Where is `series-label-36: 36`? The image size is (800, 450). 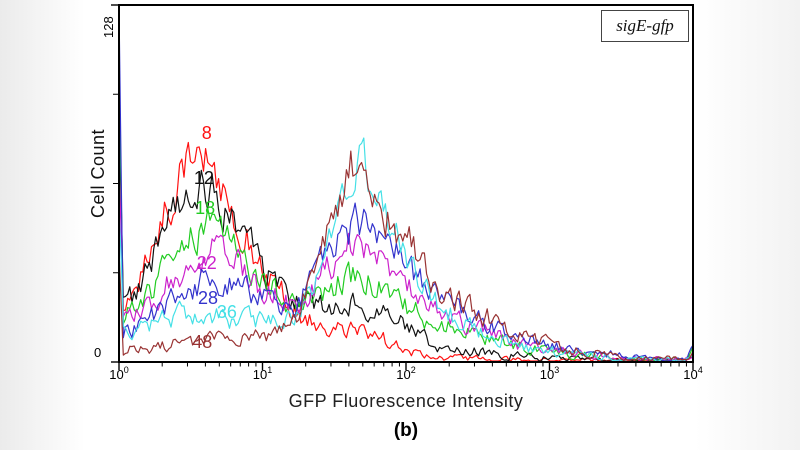
series-label-36: 36 is located at coordinates (226, 312).